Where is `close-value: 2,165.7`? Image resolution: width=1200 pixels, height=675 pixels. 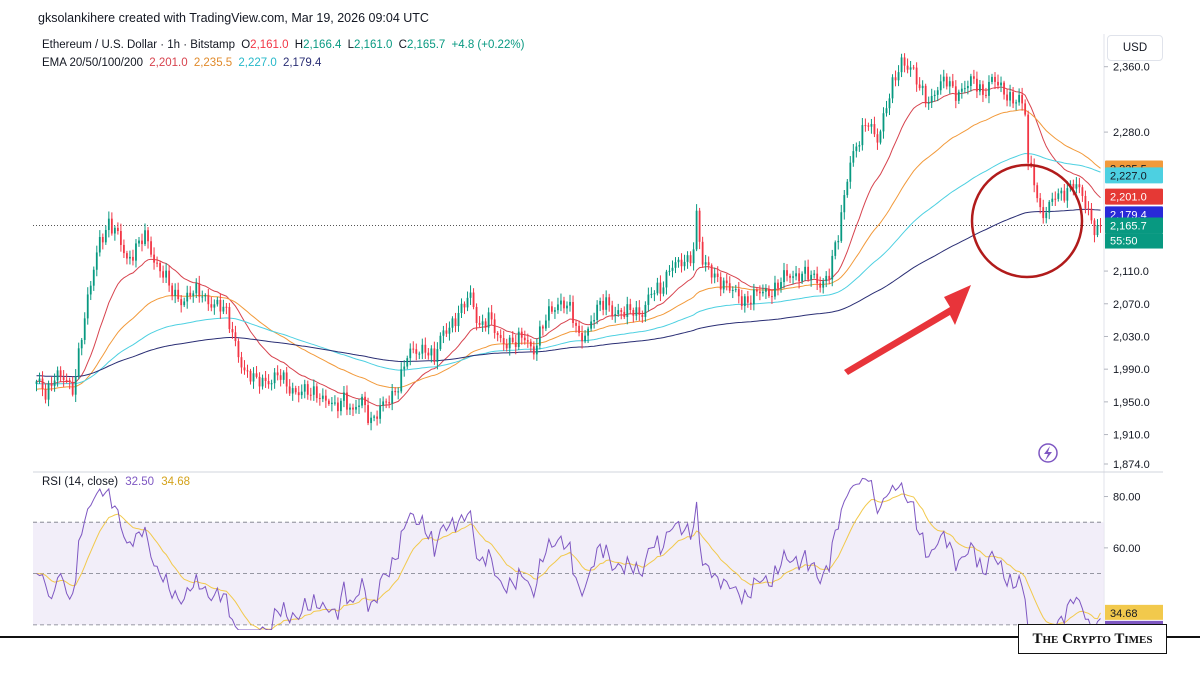 close-value: 2,165.7 is located at coordinates (426, 45).